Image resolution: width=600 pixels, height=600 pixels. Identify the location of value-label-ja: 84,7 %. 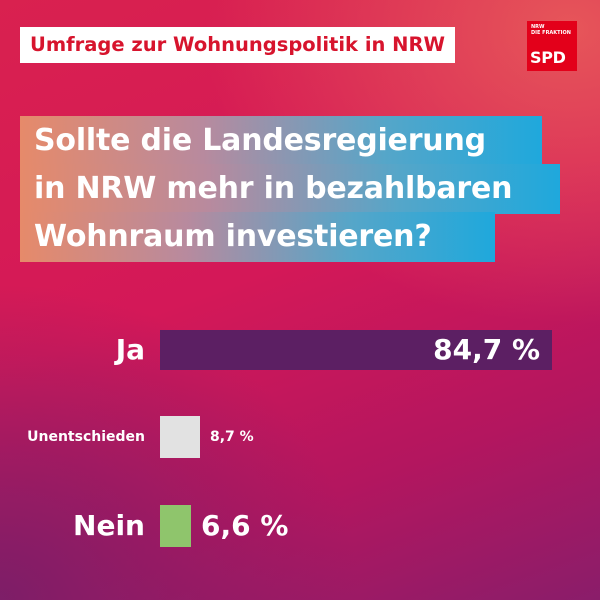
(486, 349).